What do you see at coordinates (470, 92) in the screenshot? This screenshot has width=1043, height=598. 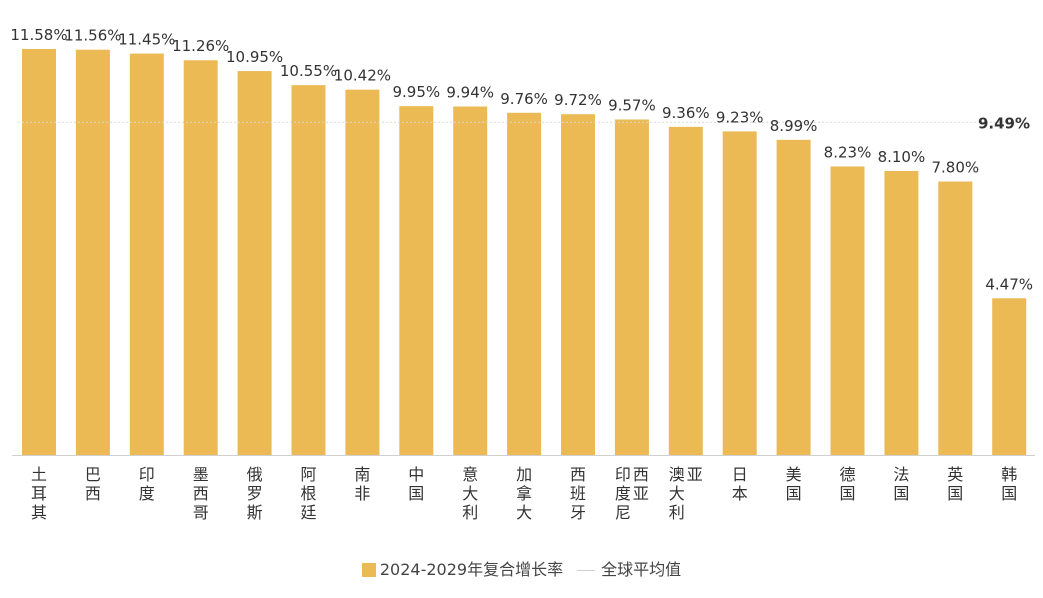 I see `data-label: 9.94%` at bounding box center [470, 92].